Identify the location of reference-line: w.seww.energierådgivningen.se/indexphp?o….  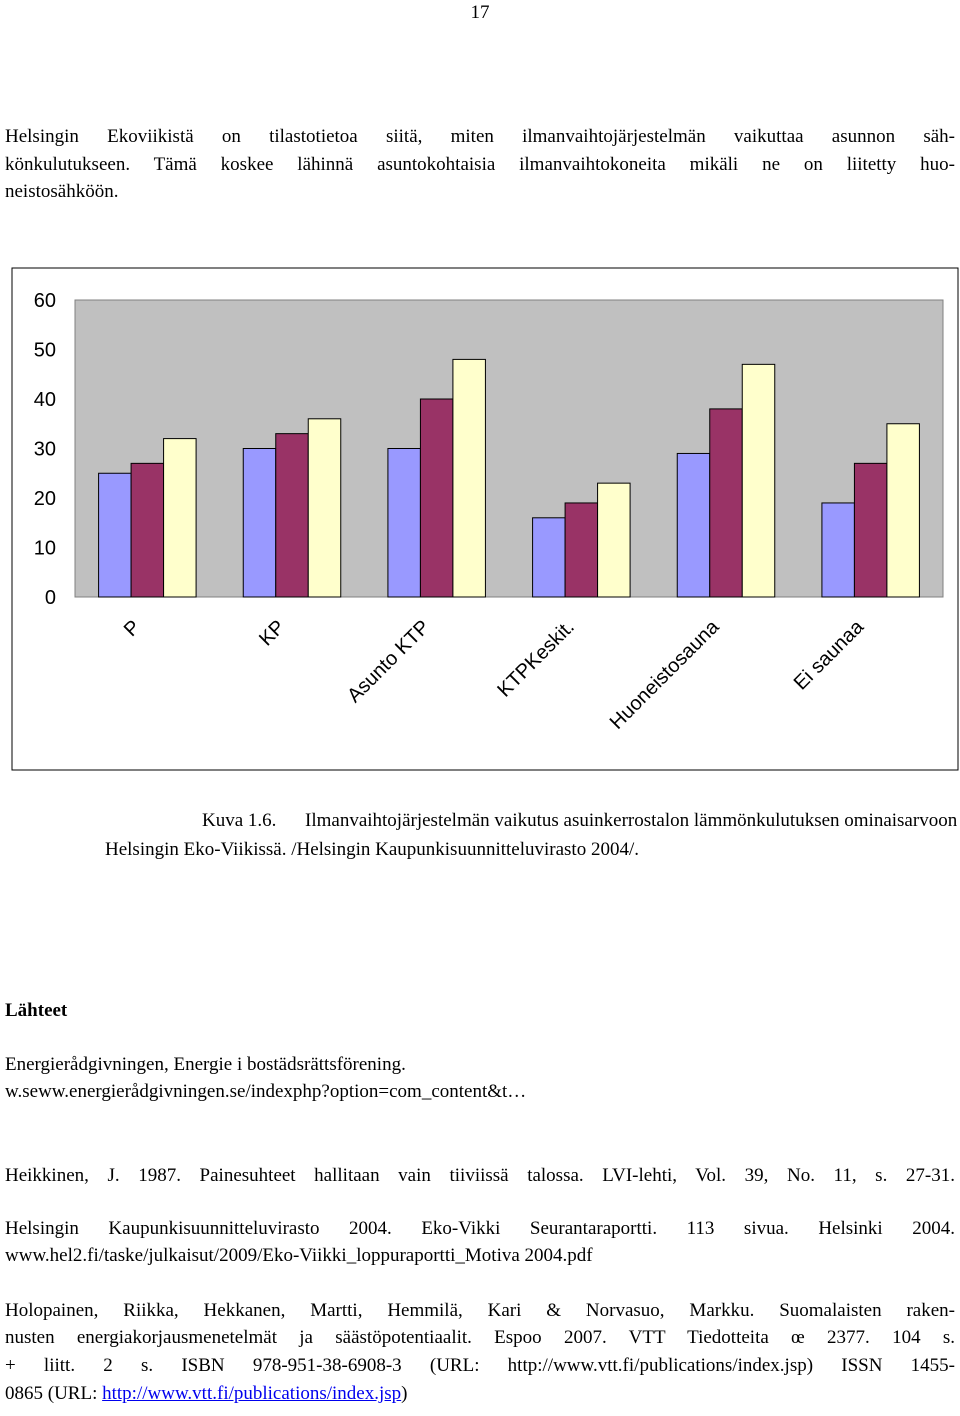
(266, 1091).